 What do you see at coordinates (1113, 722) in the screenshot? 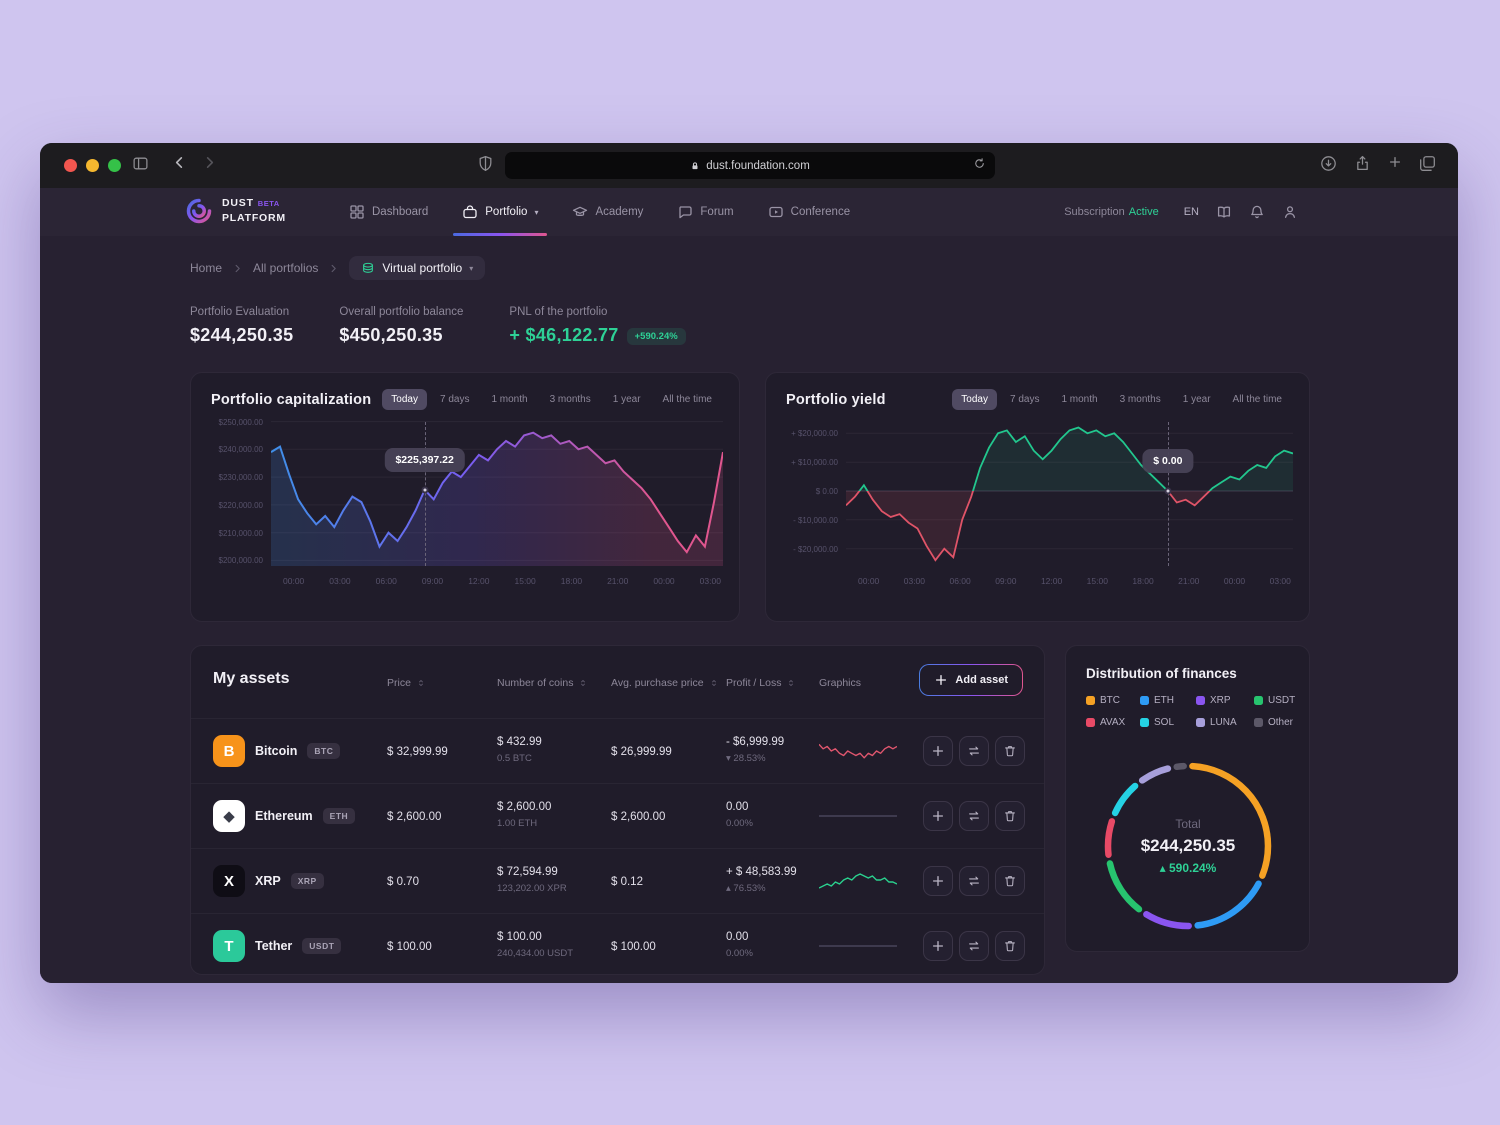
I see `legend-label: AVAX` at bounding box center [1113, 722].